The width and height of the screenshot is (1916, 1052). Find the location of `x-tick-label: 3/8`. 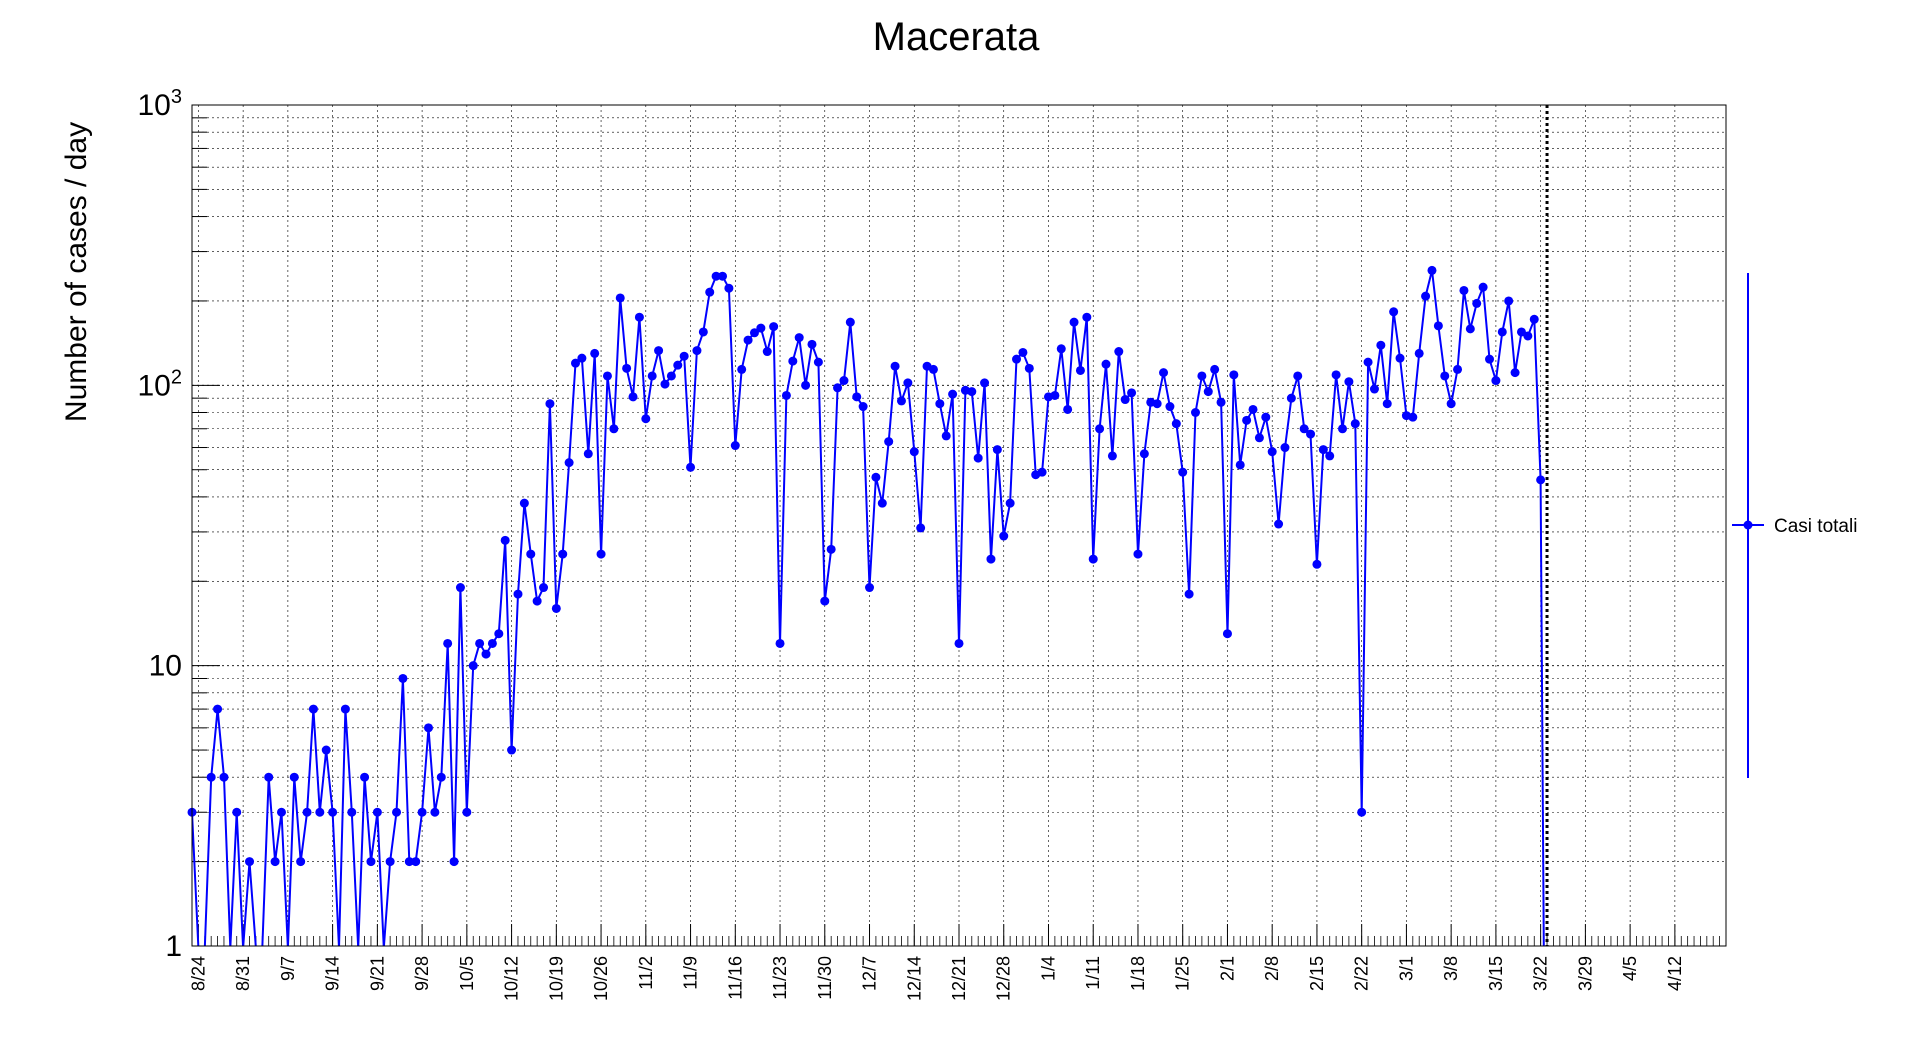

x-tick-label: 3/8 is located at coordinates (1451, 968).